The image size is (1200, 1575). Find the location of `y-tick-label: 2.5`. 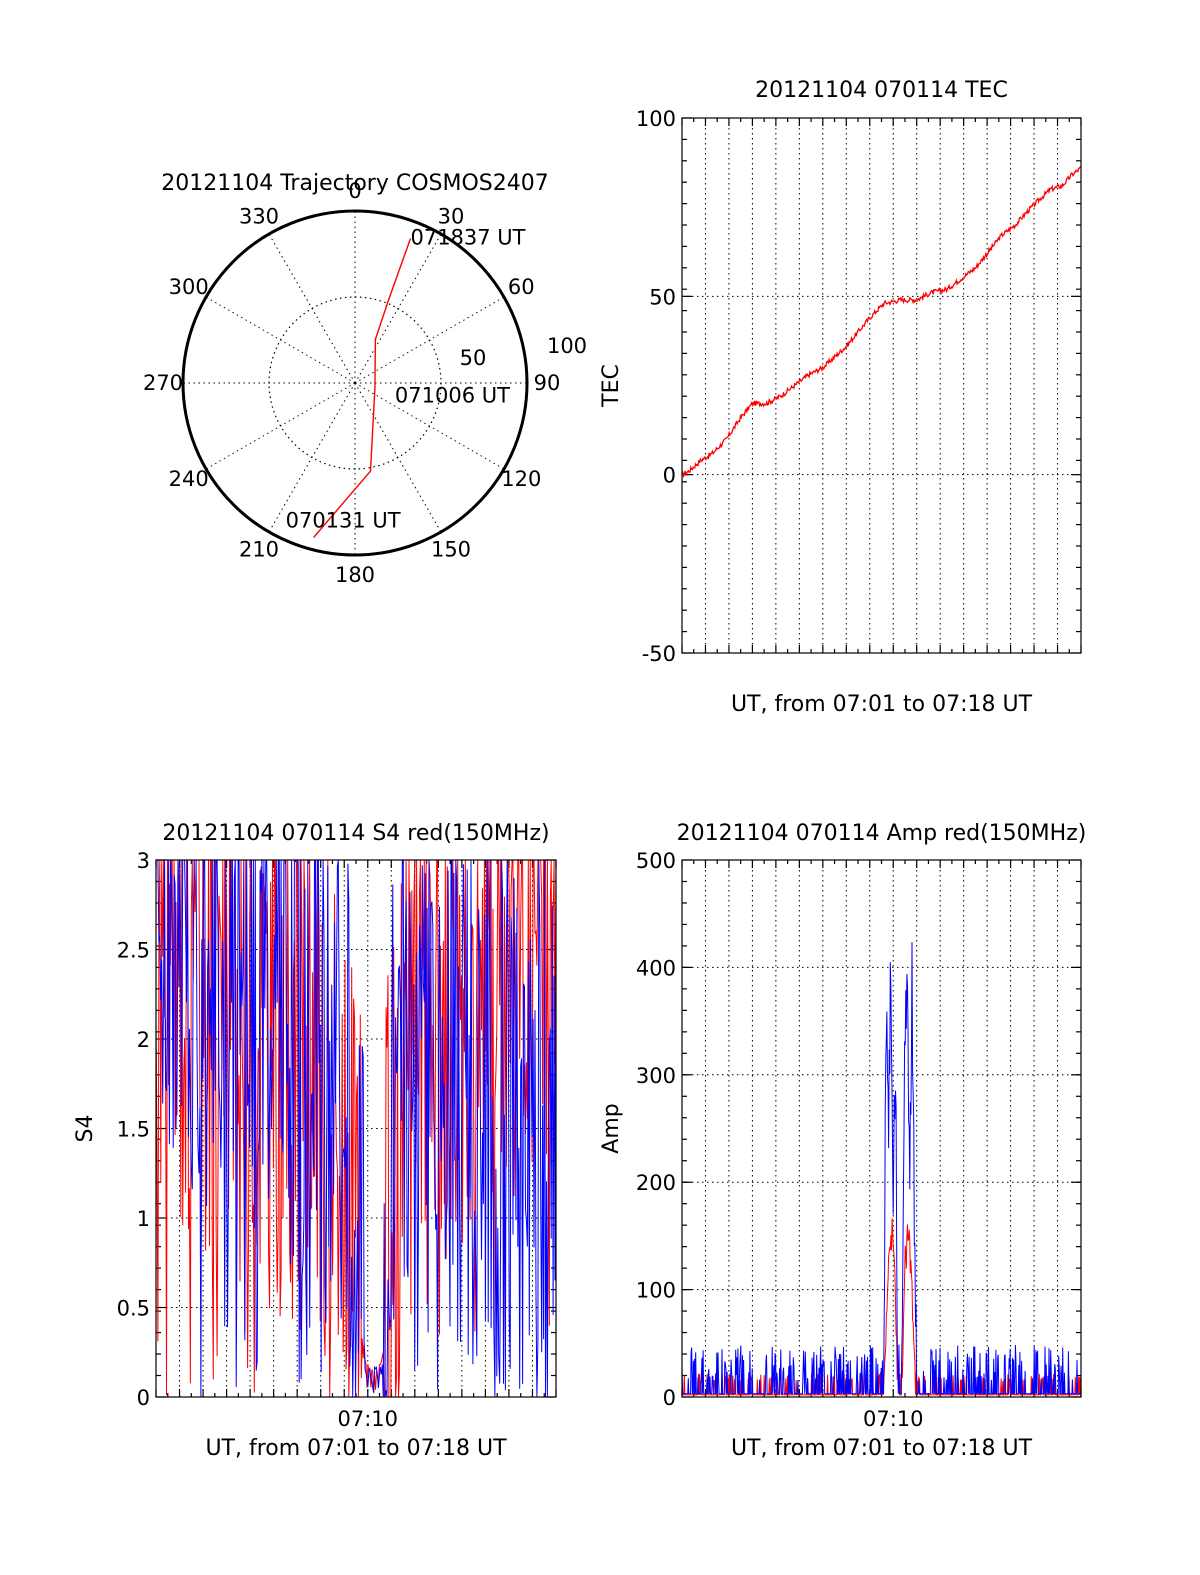

y-tick-label: 2.5 is located at coordinates (133, 951).